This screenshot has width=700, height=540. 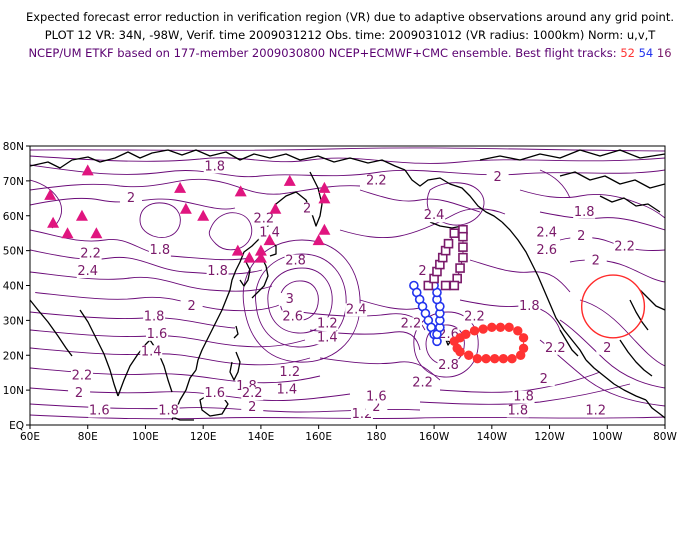 I want to click on y-tick-label: 20N, so click(x=13, y=356).